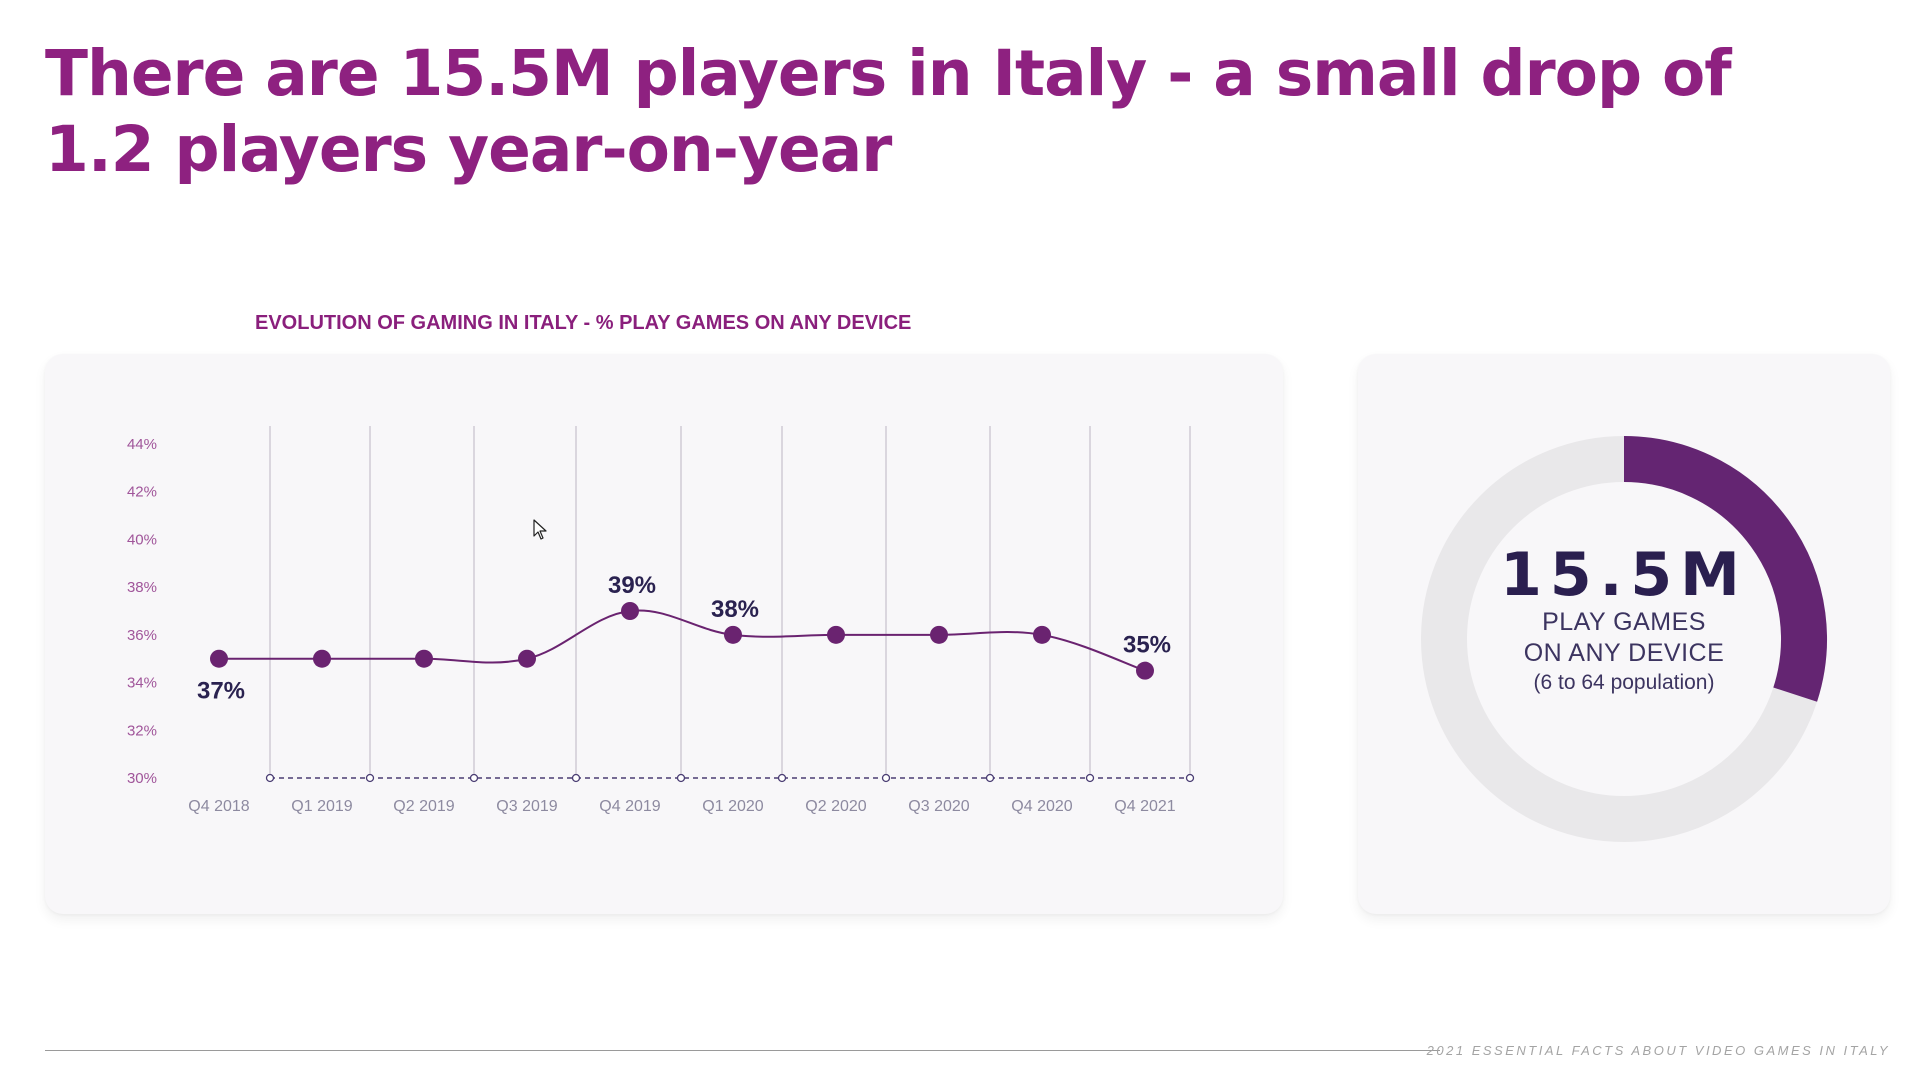 This screenshot has width=1920, height=1077. Describe the element at coordinates (540, 529) in the screenshot. I see `mouse-cursor-icon` at that location.